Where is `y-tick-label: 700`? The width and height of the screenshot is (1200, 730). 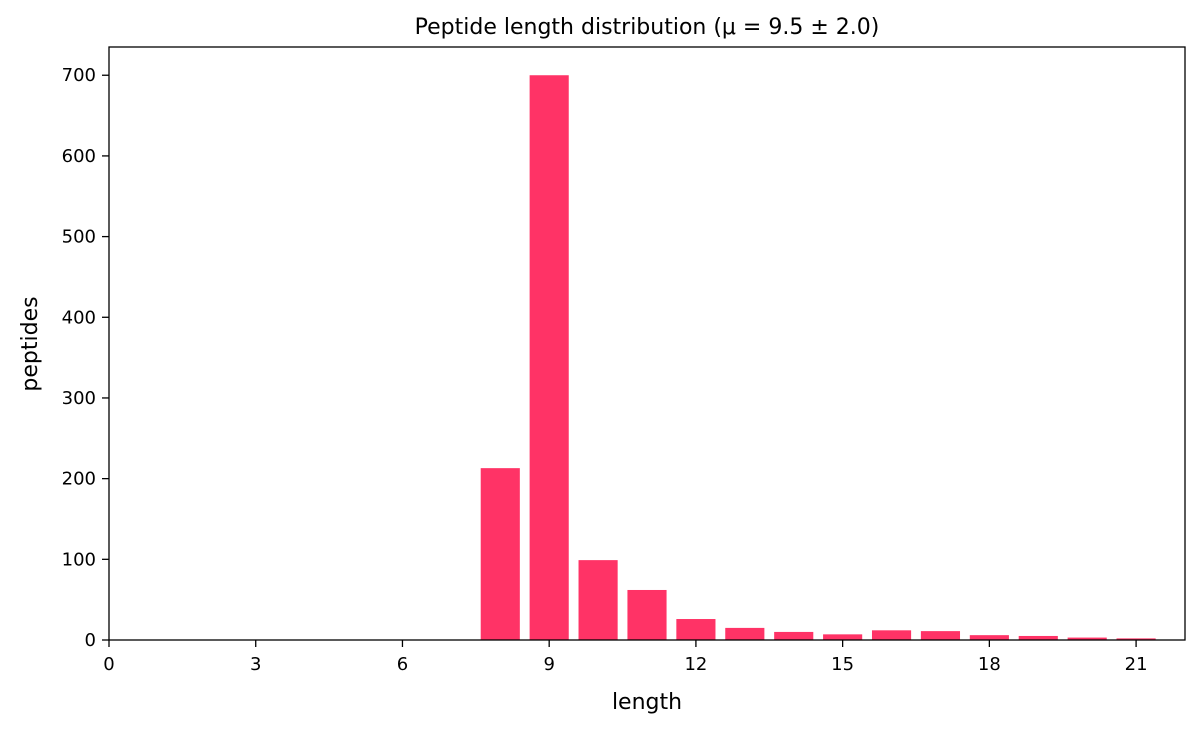 y-tick-label: 700 is located at coordinates (79, 75).